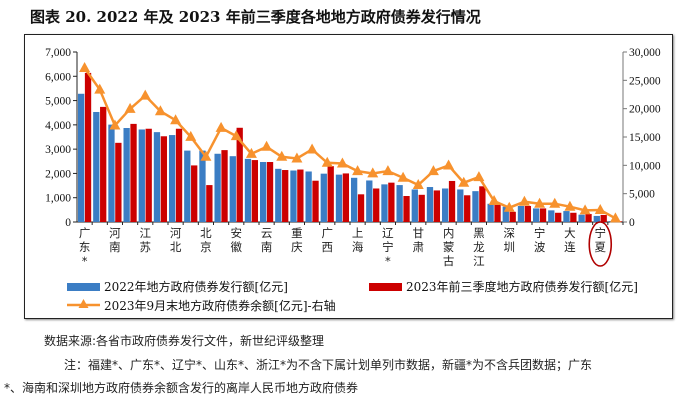  Describe the element at coordinates (645, 166) in the screenshot. I see `right-tick-label: 10,000` at that location.